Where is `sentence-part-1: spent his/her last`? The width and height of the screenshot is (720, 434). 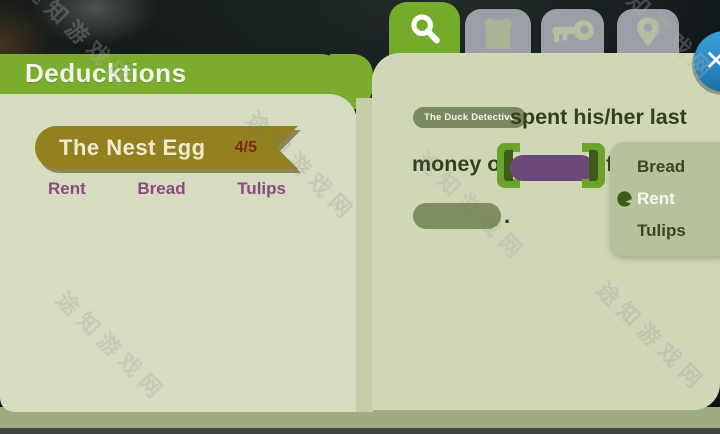 sentence-part-1: spent his/her last is located at coordinates (598, 117).